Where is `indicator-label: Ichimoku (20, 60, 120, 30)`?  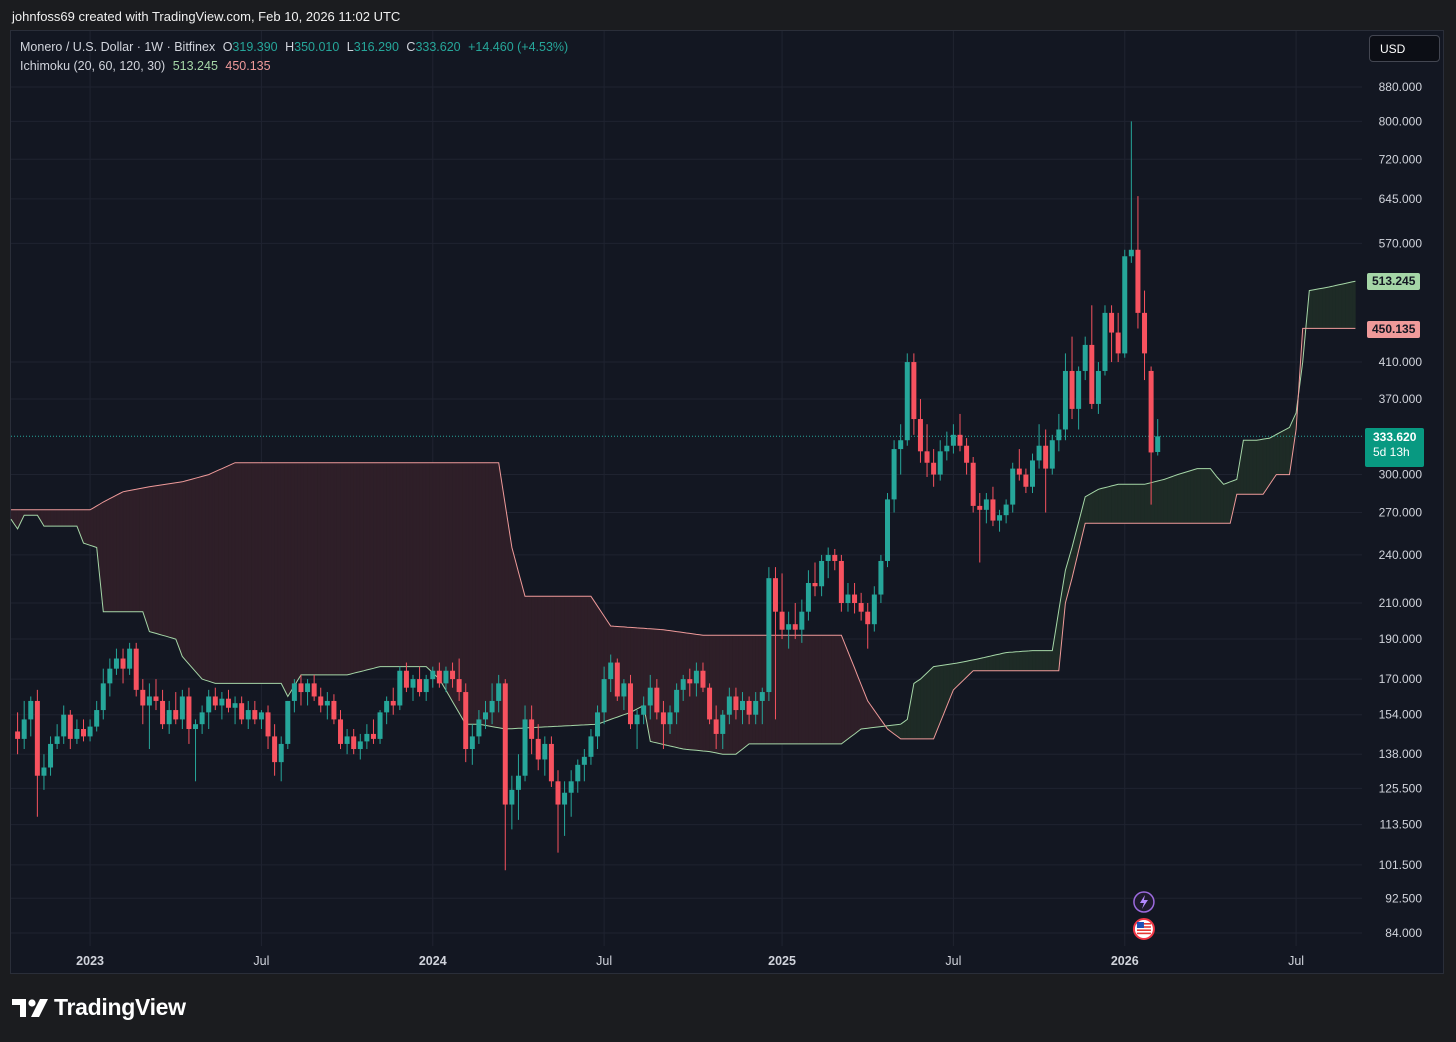 indicator-label: Ichimoku (20, 60, 120, 30) is located at coordinates (93, 66).